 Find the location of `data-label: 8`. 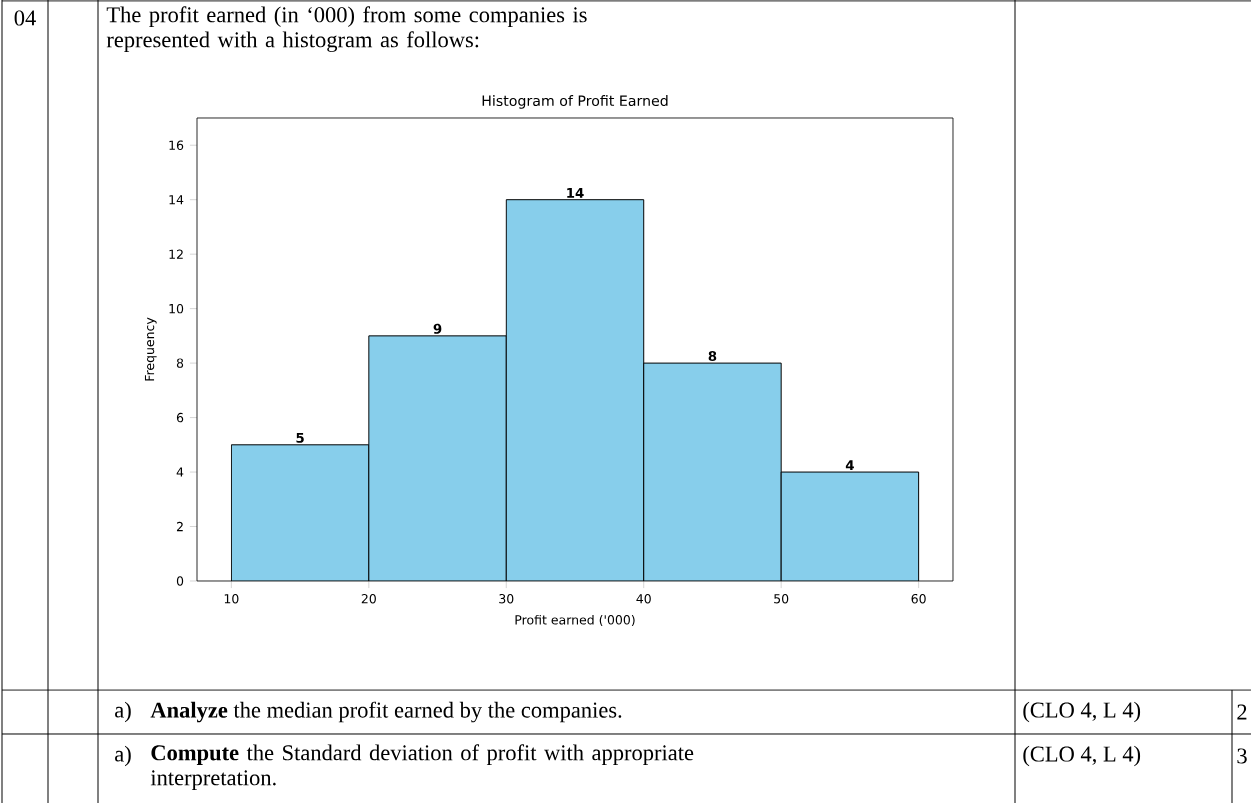

data-label: 8 is located at coordinates (712, 356).